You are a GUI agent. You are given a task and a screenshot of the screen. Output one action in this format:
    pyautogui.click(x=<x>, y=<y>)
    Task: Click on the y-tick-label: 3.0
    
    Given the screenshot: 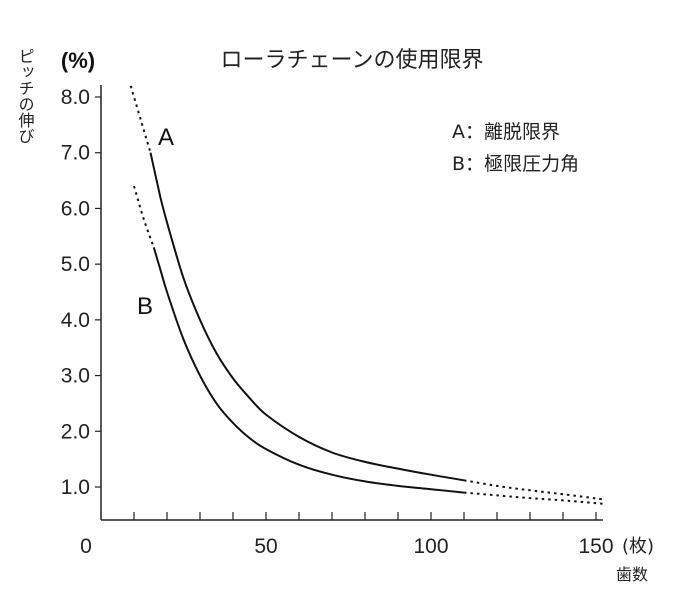 What is the action you would take?
    pyautogui.click(x=75, y=376)
    